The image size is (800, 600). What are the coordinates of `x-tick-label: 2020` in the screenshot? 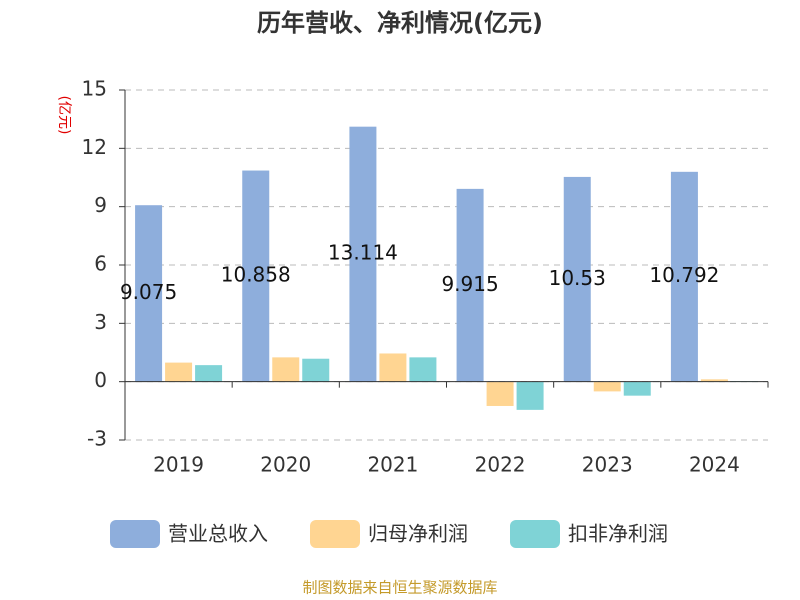 It's located at (285, 465).